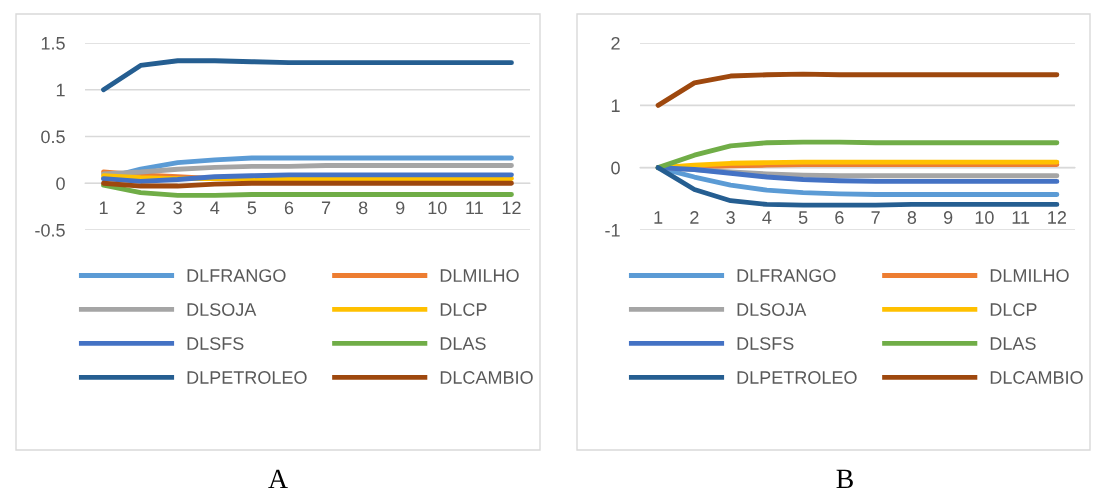  I want to click on y-tick-label: 2, so click(615, 43).